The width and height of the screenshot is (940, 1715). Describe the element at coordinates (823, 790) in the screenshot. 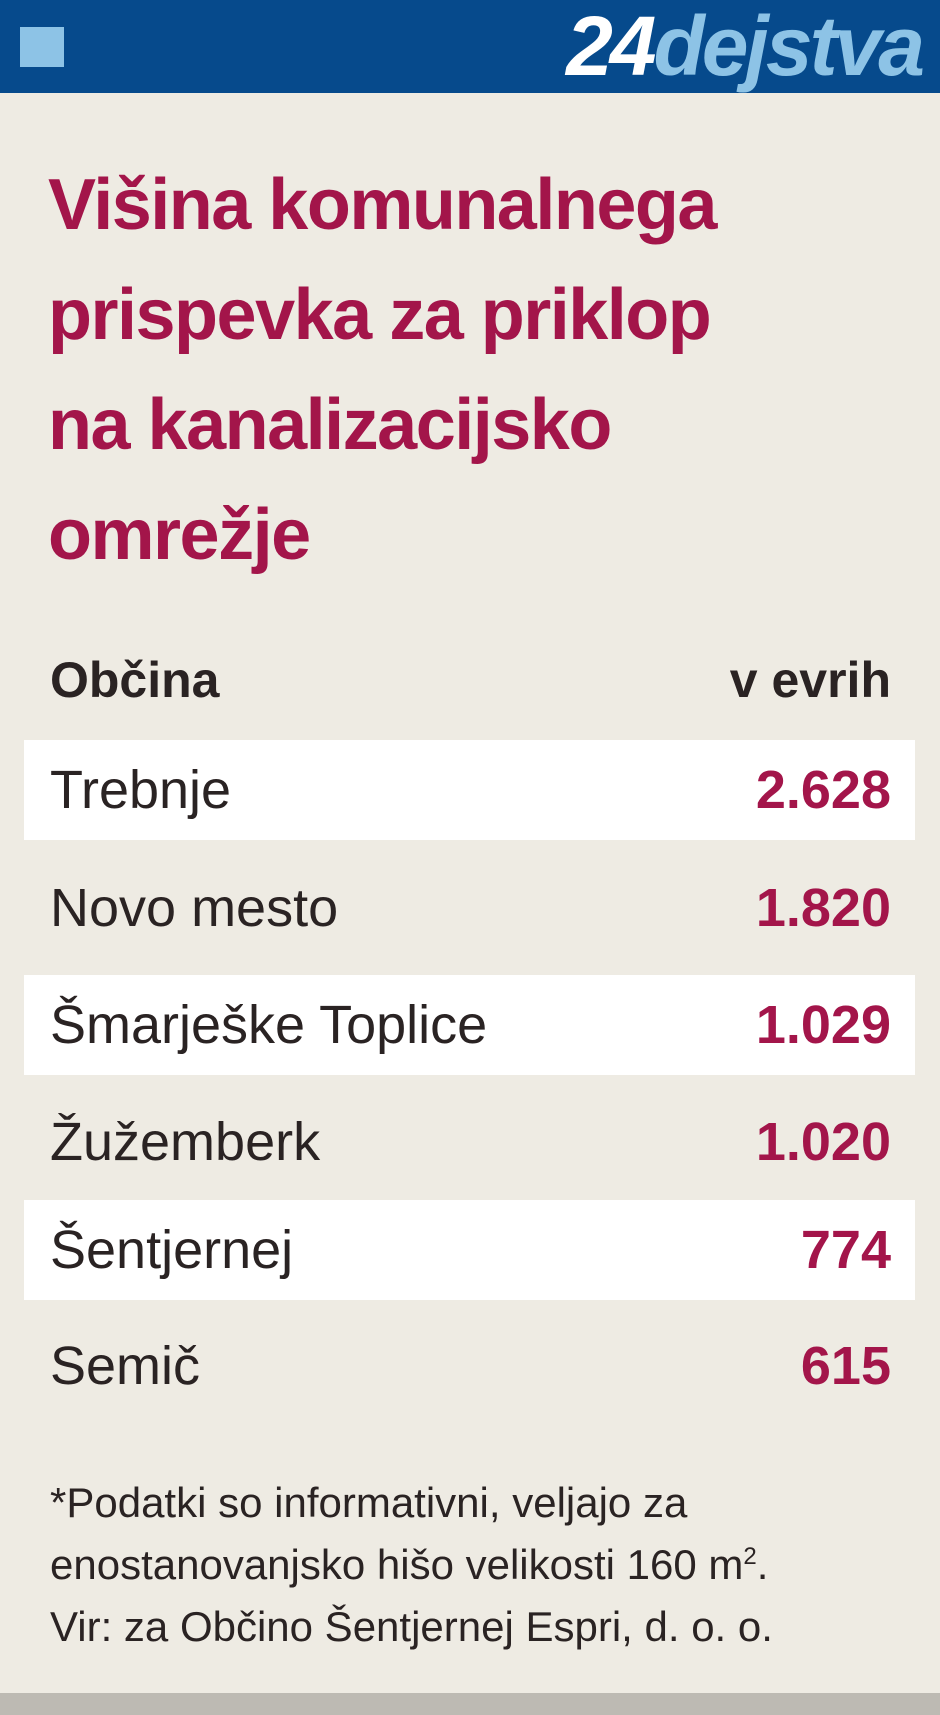

I see `amount: 2.628` at that location.